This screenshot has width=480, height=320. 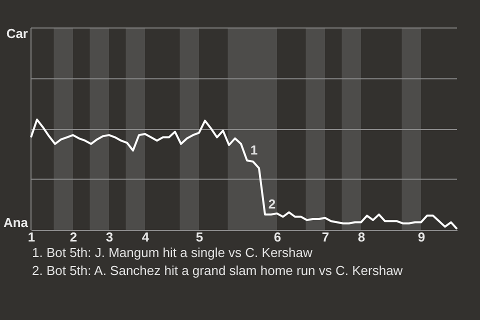 What do you see at coordinates (16, 222) in the screenshot?
I see `text: Ana` at bounding box center [16, 222].